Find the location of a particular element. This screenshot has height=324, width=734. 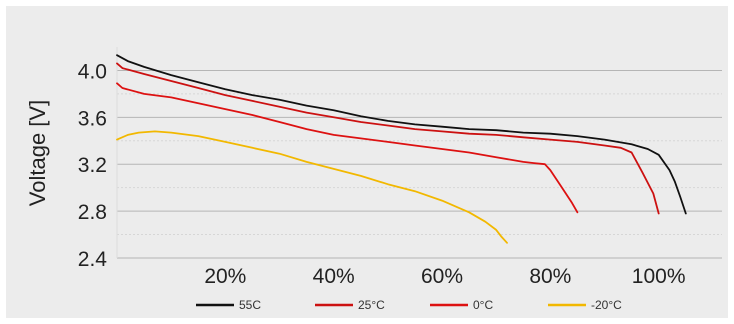

legend-label-0: 55C is located at coordinates (250, 305).